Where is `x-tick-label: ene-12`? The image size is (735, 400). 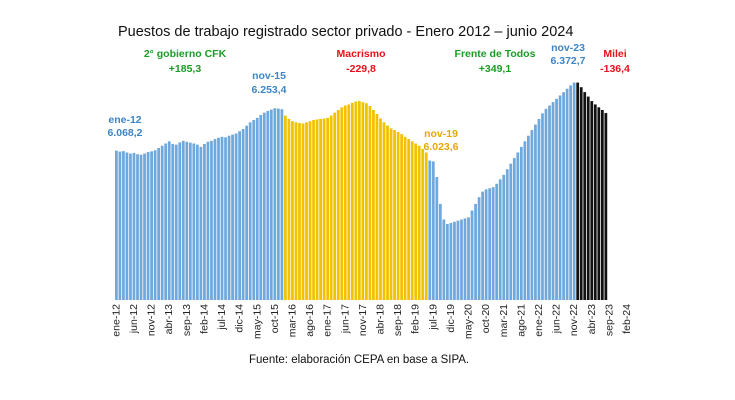
x-tick-label: ene-12 is located at coordinates (116, 320).